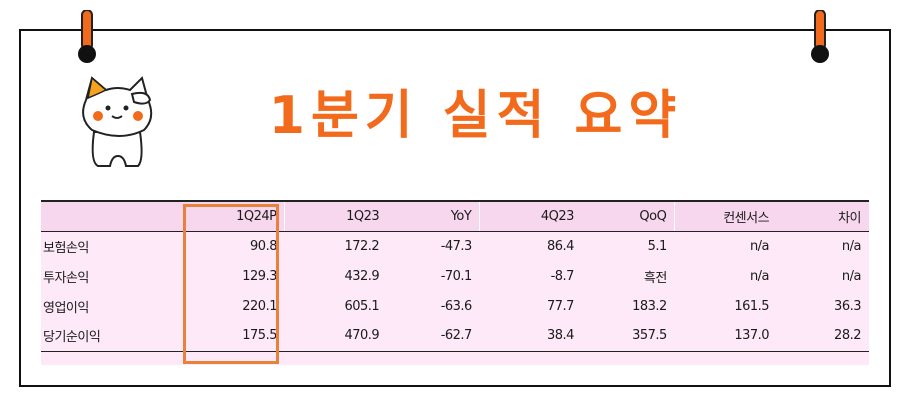 The height and width of the screenshot is (405, 911). I want to click on pushpin-right-icon, so click(820, 36).